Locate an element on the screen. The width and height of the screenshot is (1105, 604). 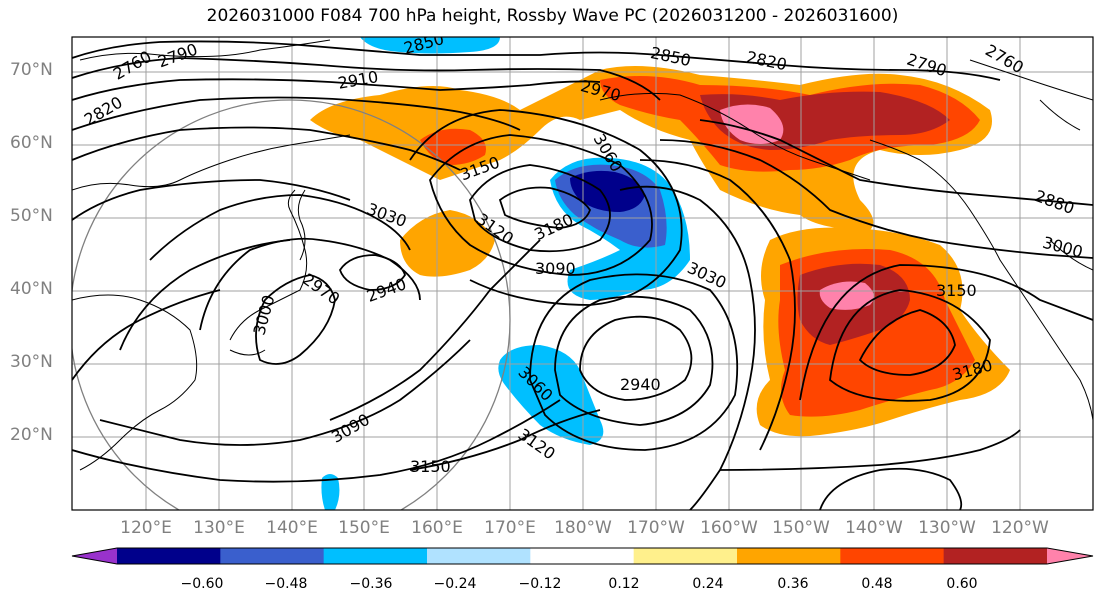
lat-label-50: 50°N is located at coordinates (31, 216).